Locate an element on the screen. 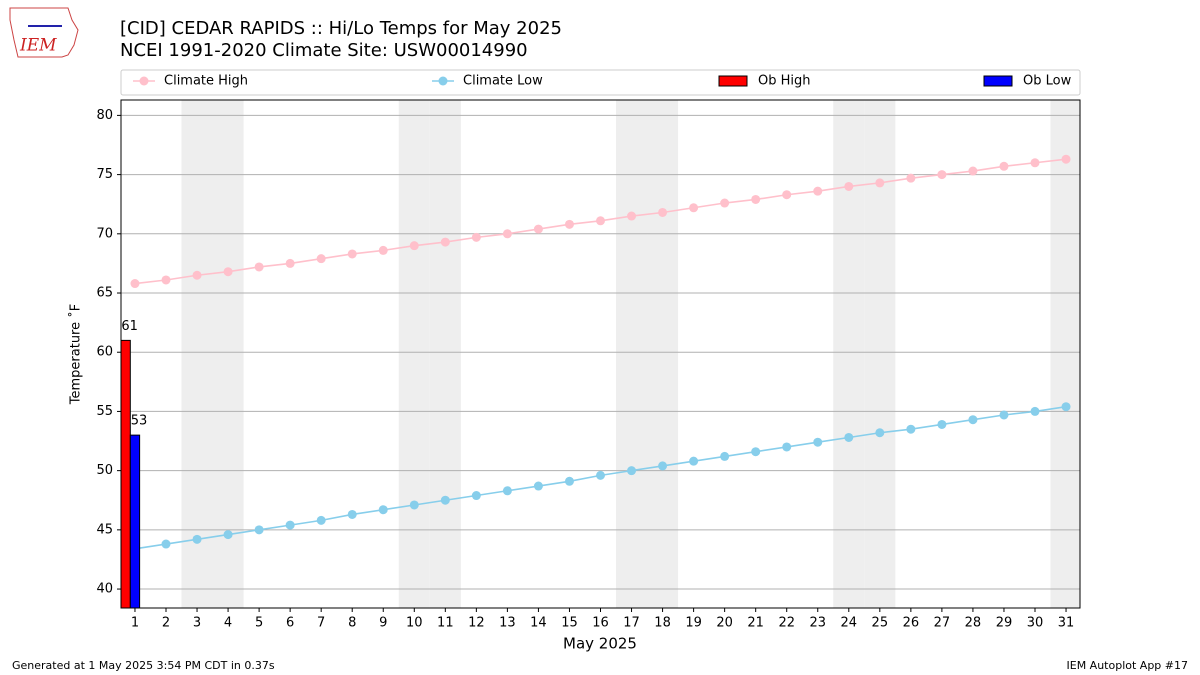  x-tick-label: 7 is located at coordinates (321, 623).